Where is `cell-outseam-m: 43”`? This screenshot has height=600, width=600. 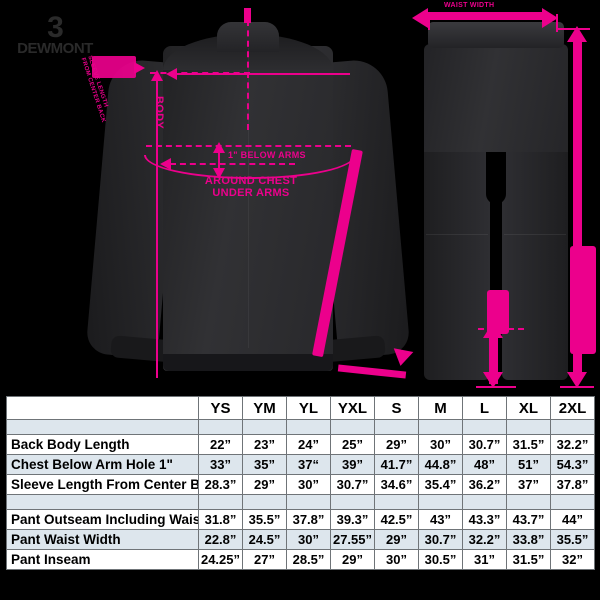
cell-outseam-m: 43” is located at coordinates (440, 519).